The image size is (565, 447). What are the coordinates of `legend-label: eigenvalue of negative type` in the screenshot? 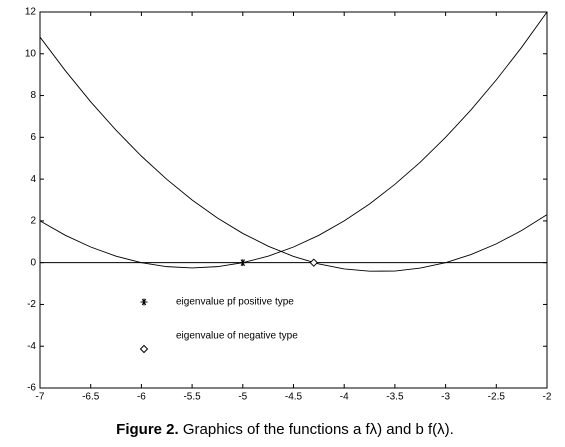 It's located at (237, 336).